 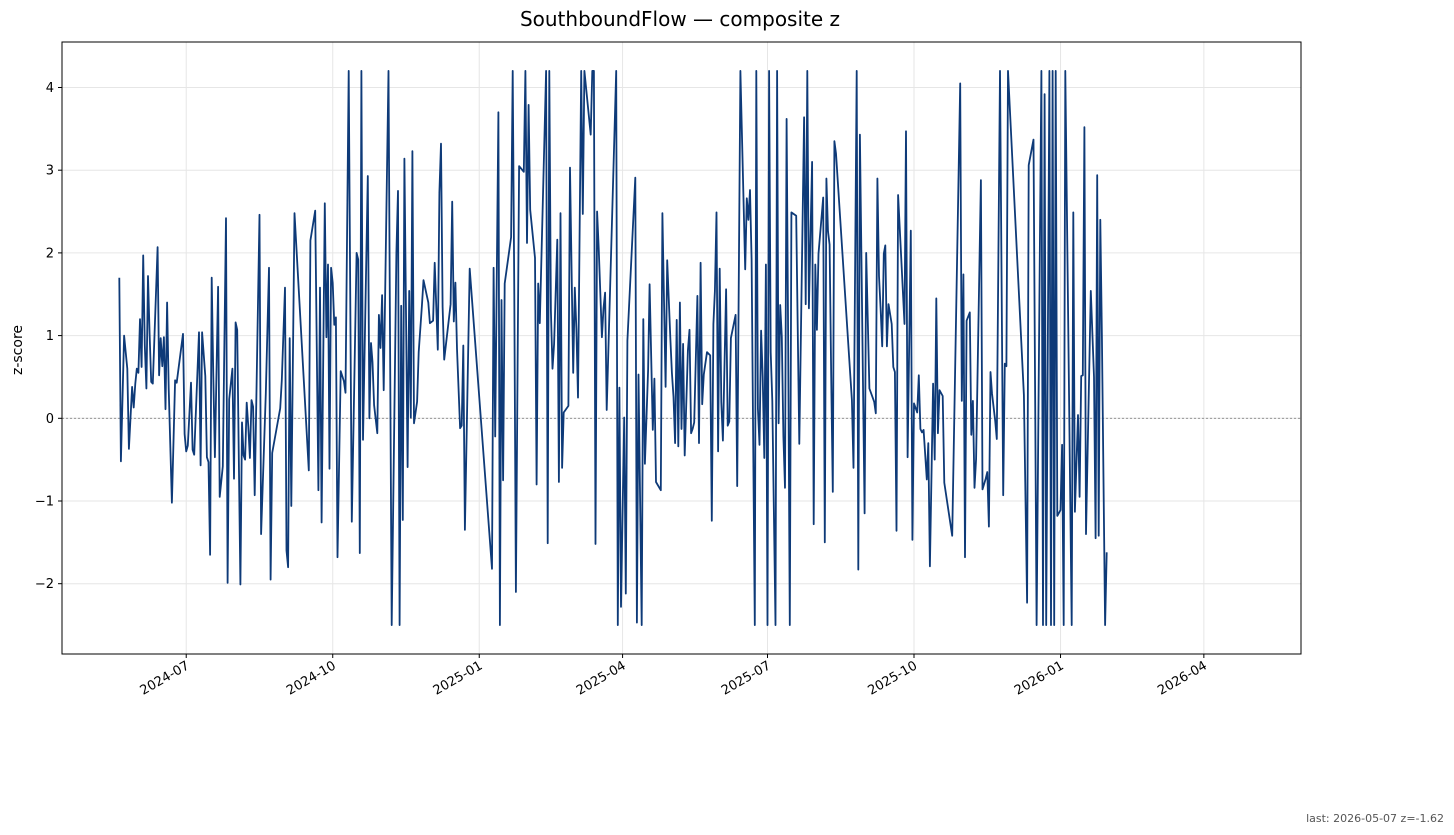 What do you see at coordinates (458, 678) in the screenshot?
I see `x-tick-label: 2025-01` at bounding box center [458, 678].